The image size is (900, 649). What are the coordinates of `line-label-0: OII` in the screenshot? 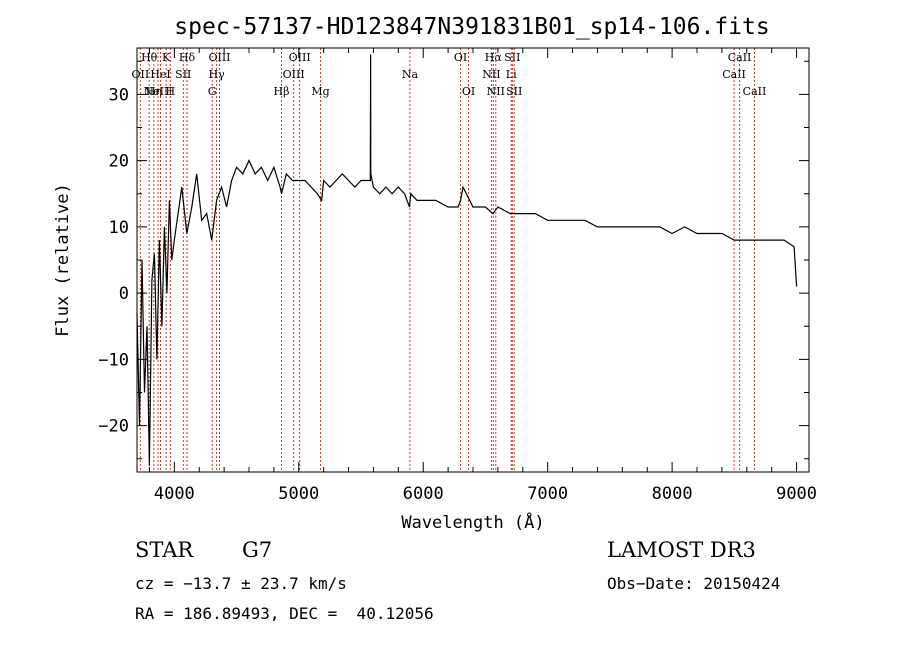 It's located at (141, 74).